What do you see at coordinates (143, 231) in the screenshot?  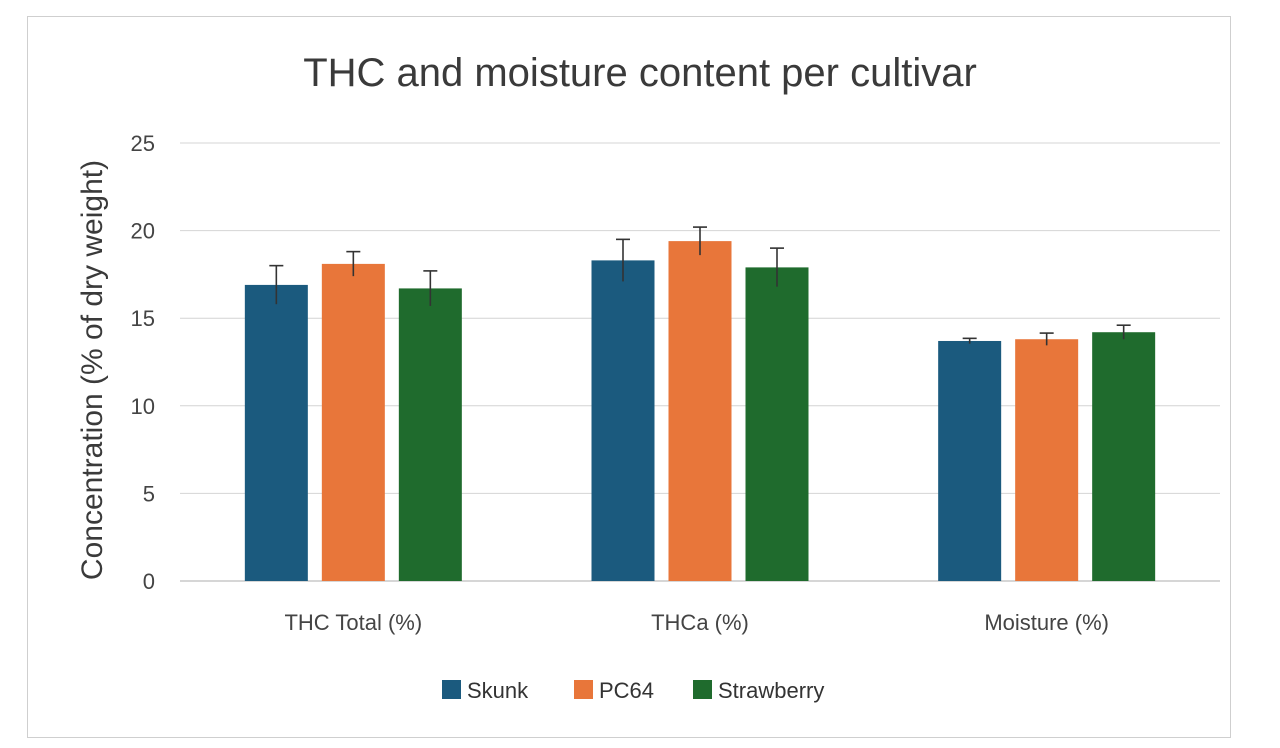 I see `y-tick-label: 20` at bounding box center [143, 231].